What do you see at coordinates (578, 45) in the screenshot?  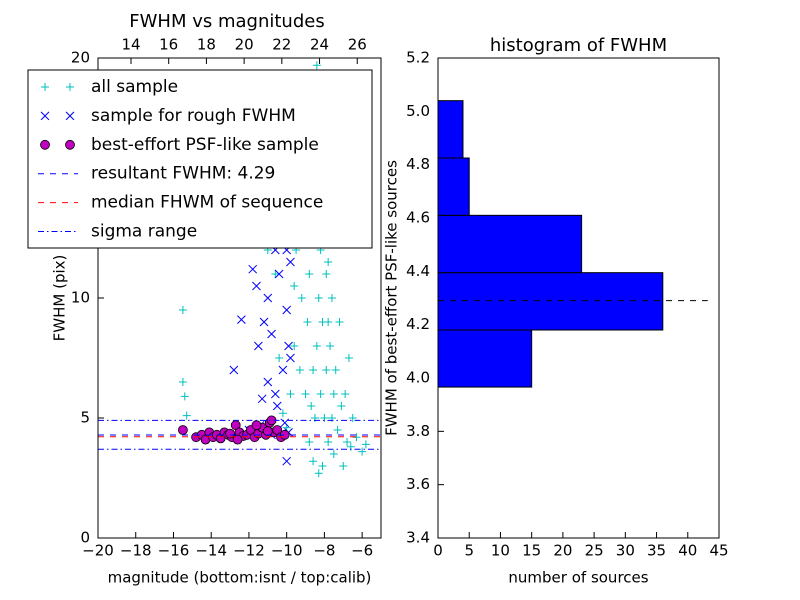 I see `chart-title: histogram of FWHM` at bounding box center [578, 45].